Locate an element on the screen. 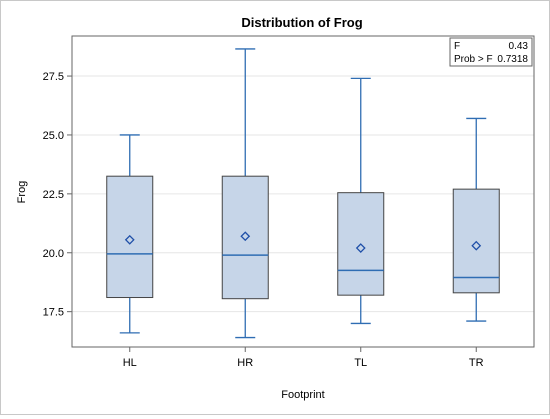 The width and height of the screenshot is (550, 419). y-axis-ticks: 17.5 20.0 22.5 25.0 27.5 is located at coordinates (57, 195).